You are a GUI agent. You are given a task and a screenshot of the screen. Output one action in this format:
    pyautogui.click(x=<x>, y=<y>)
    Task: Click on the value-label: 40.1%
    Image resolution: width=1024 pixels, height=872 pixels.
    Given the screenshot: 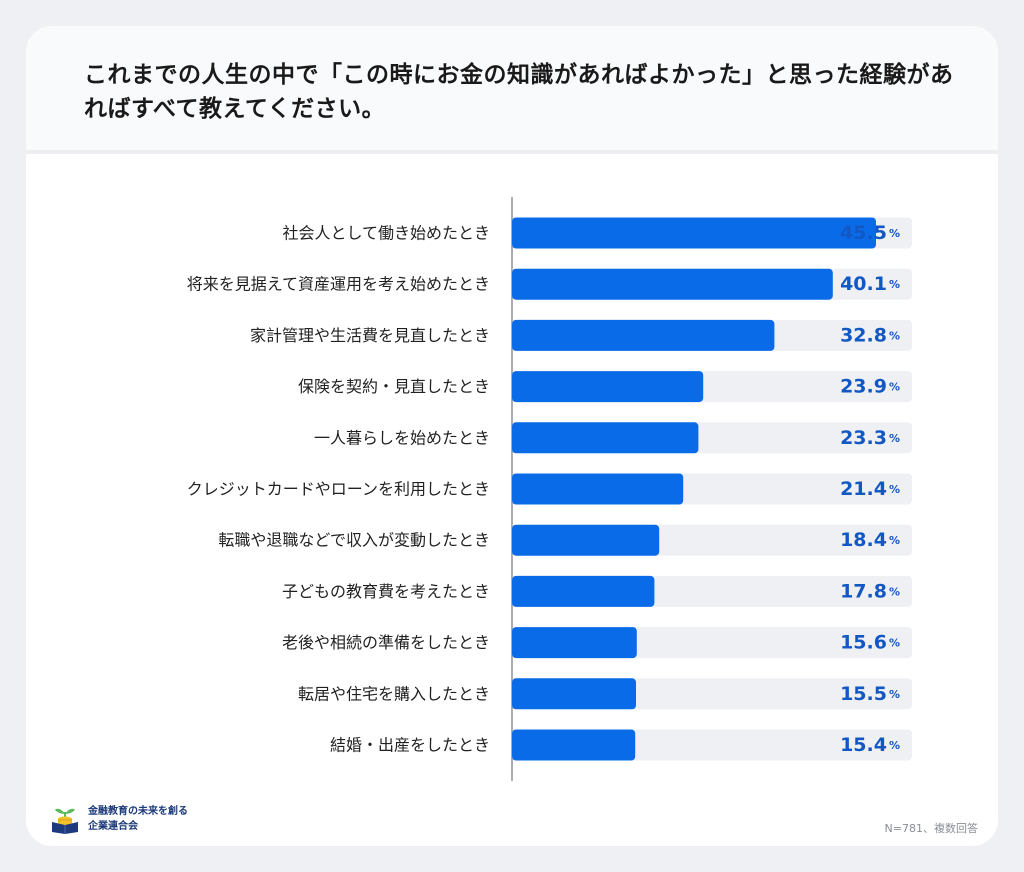 What is the action you would take?
    pyautogui.click(x=870, y=284)
    